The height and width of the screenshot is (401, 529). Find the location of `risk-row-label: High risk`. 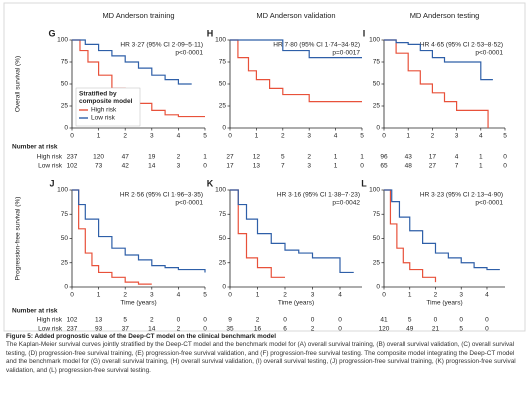

risk-row-label: High risk is located at coordinates (50, 320).